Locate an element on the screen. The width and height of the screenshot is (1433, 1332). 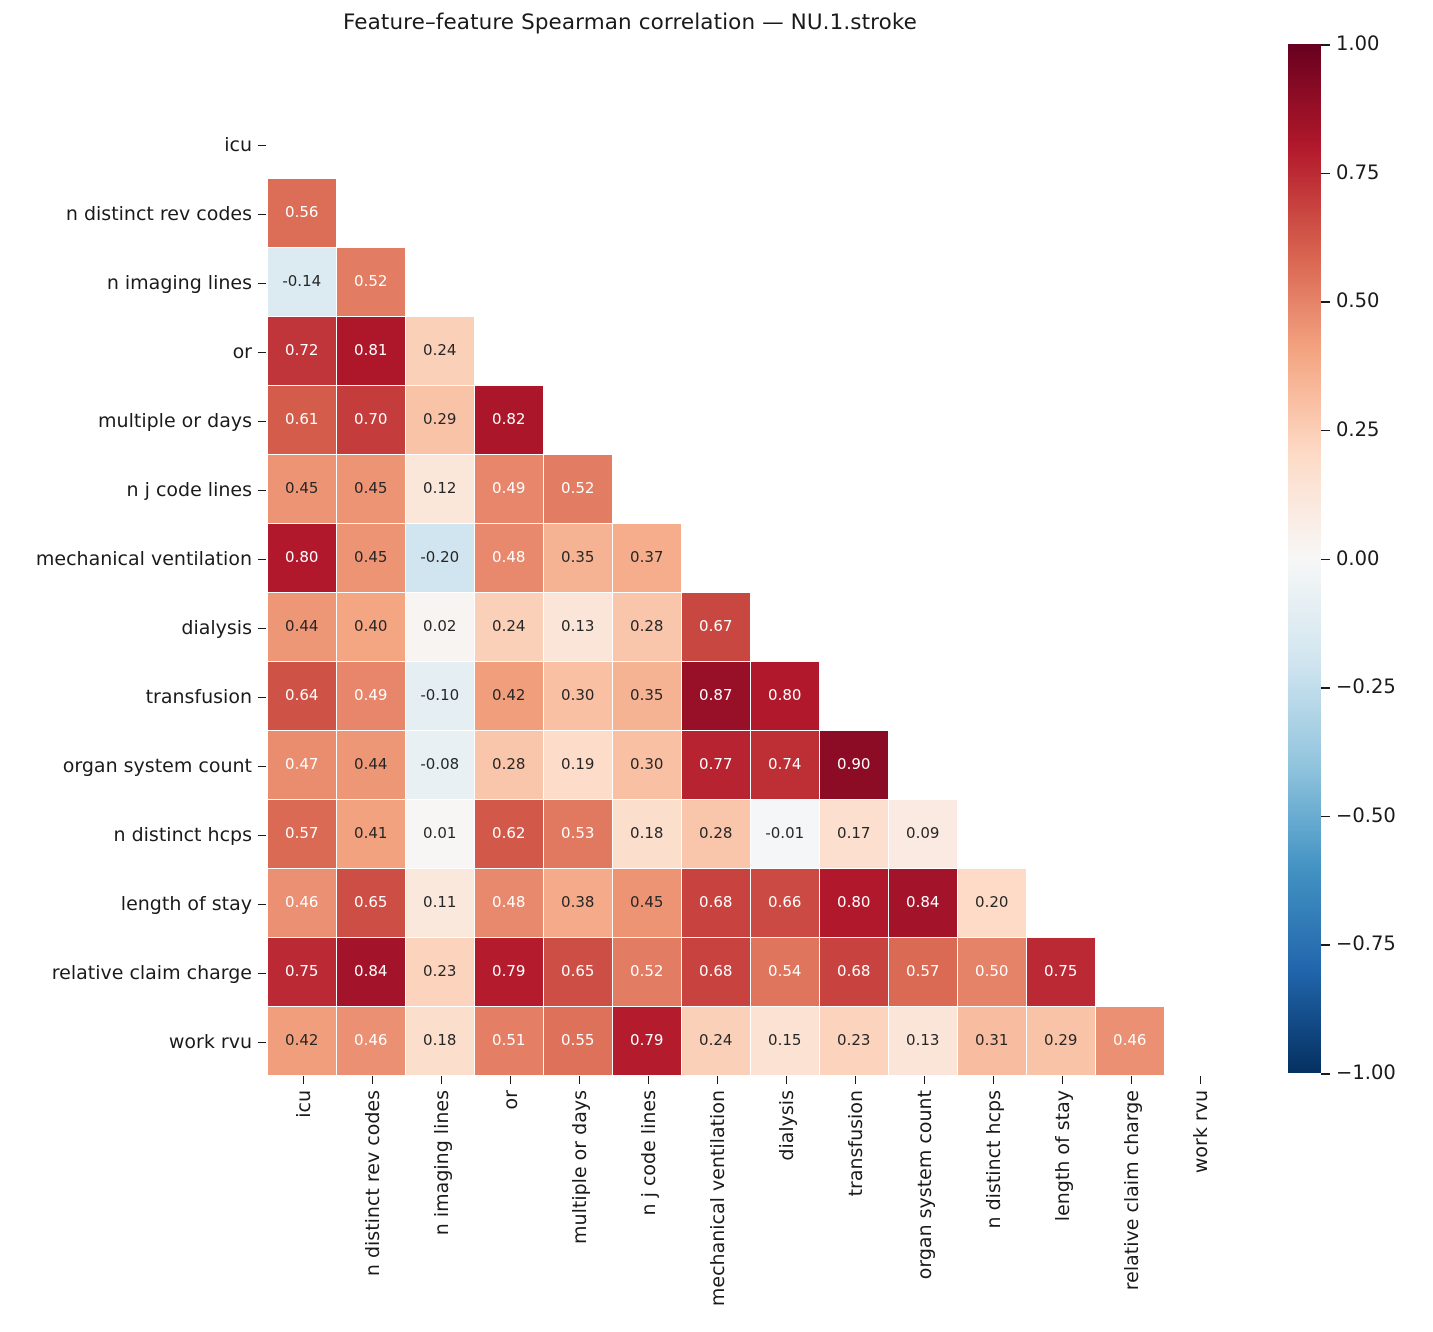
heatmap-cell: 0.29 is located at coordinates (440, 420).